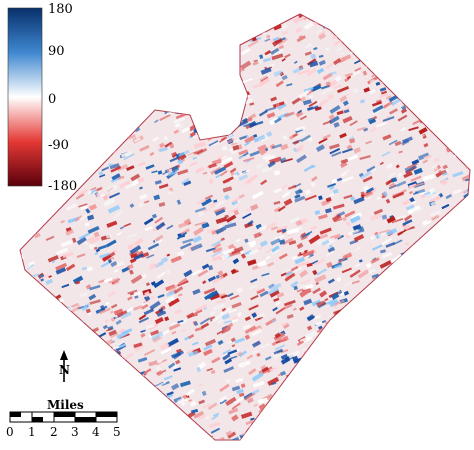 Image resolution: width=474 pixels, height=450 pixels. I want to click on scale-tick-4: 4, so click(96, 432).